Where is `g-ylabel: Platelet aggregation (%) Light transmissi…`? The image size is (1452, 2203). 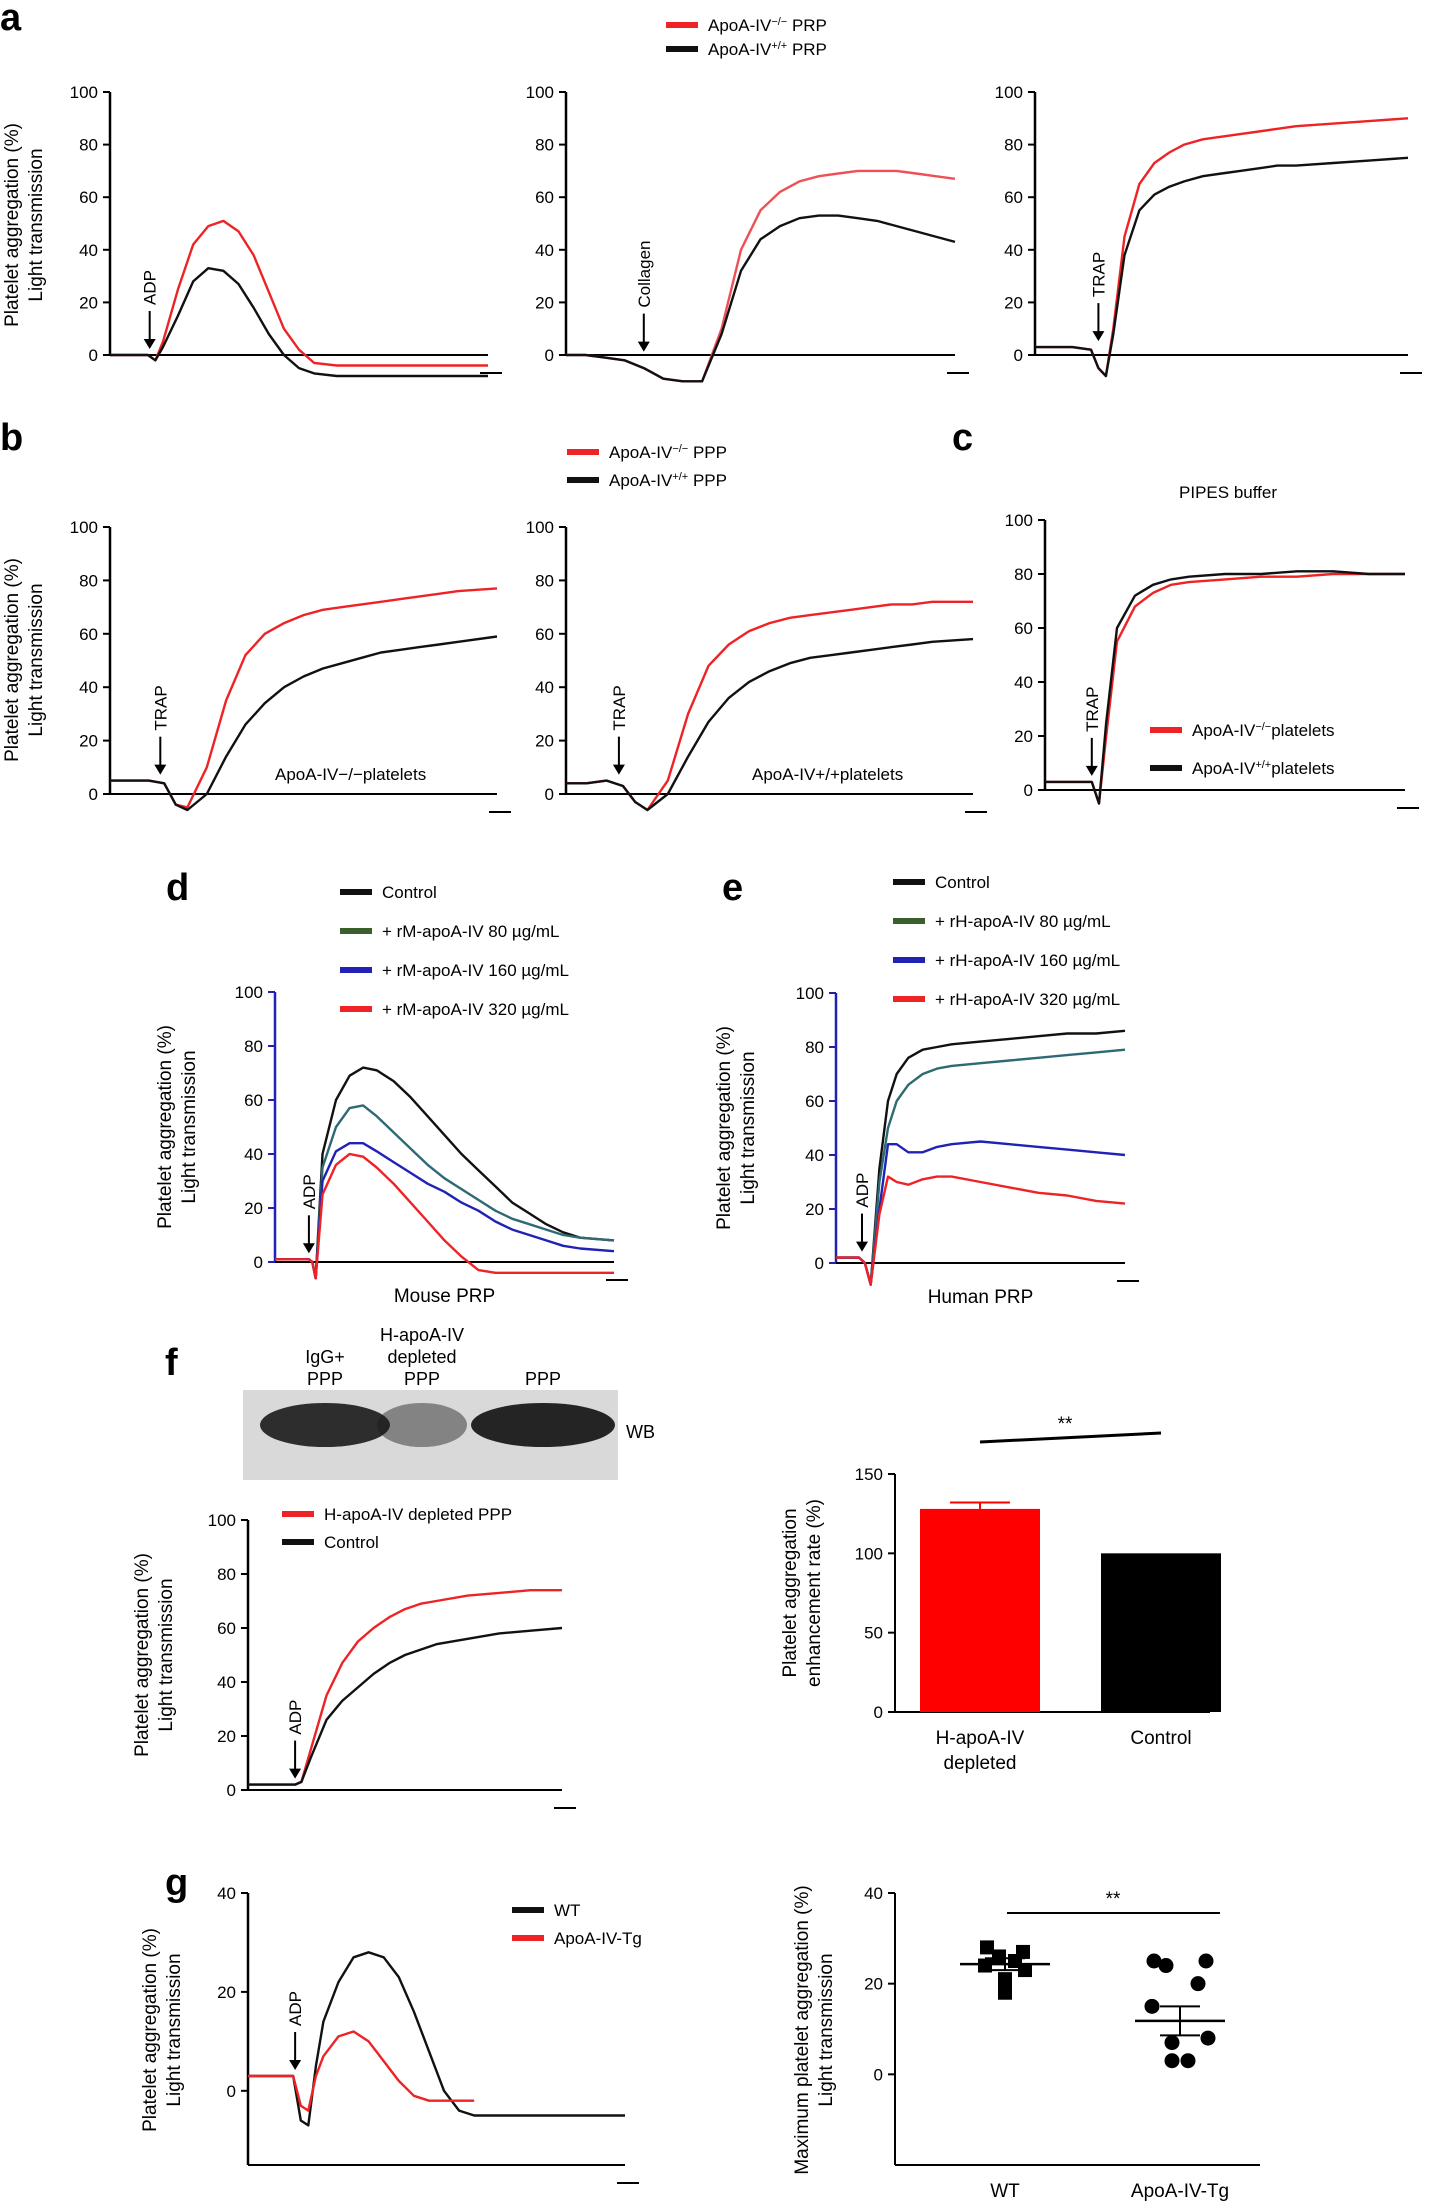 g-ylabel: Platelet aggregation (%) Light transmissi… is located at coordinates (162, 2030).